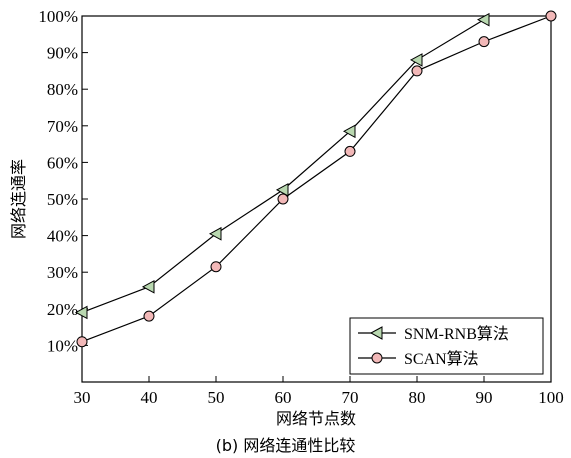 This screenshot has height=458, width=571. What do you see at coordinates (62, 309) in the screenshot?
I see `y-tick-label: 20%` at bounding box center [62, 309].